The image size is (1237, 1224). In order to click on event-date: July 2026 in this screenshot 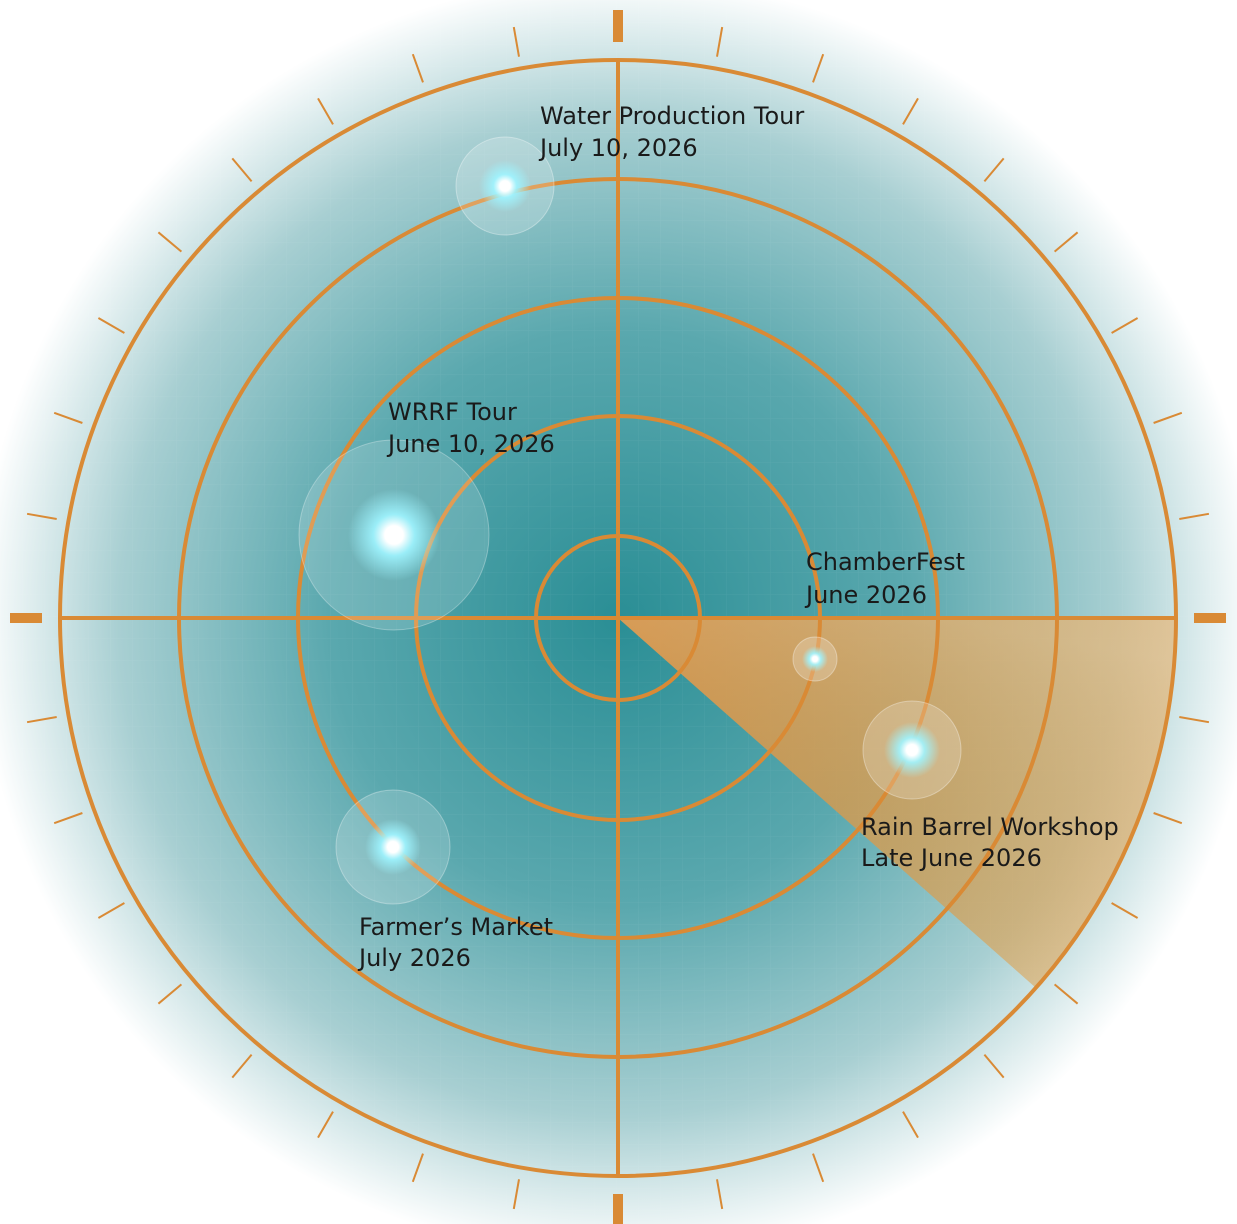, I will do `click(414, 958)`.